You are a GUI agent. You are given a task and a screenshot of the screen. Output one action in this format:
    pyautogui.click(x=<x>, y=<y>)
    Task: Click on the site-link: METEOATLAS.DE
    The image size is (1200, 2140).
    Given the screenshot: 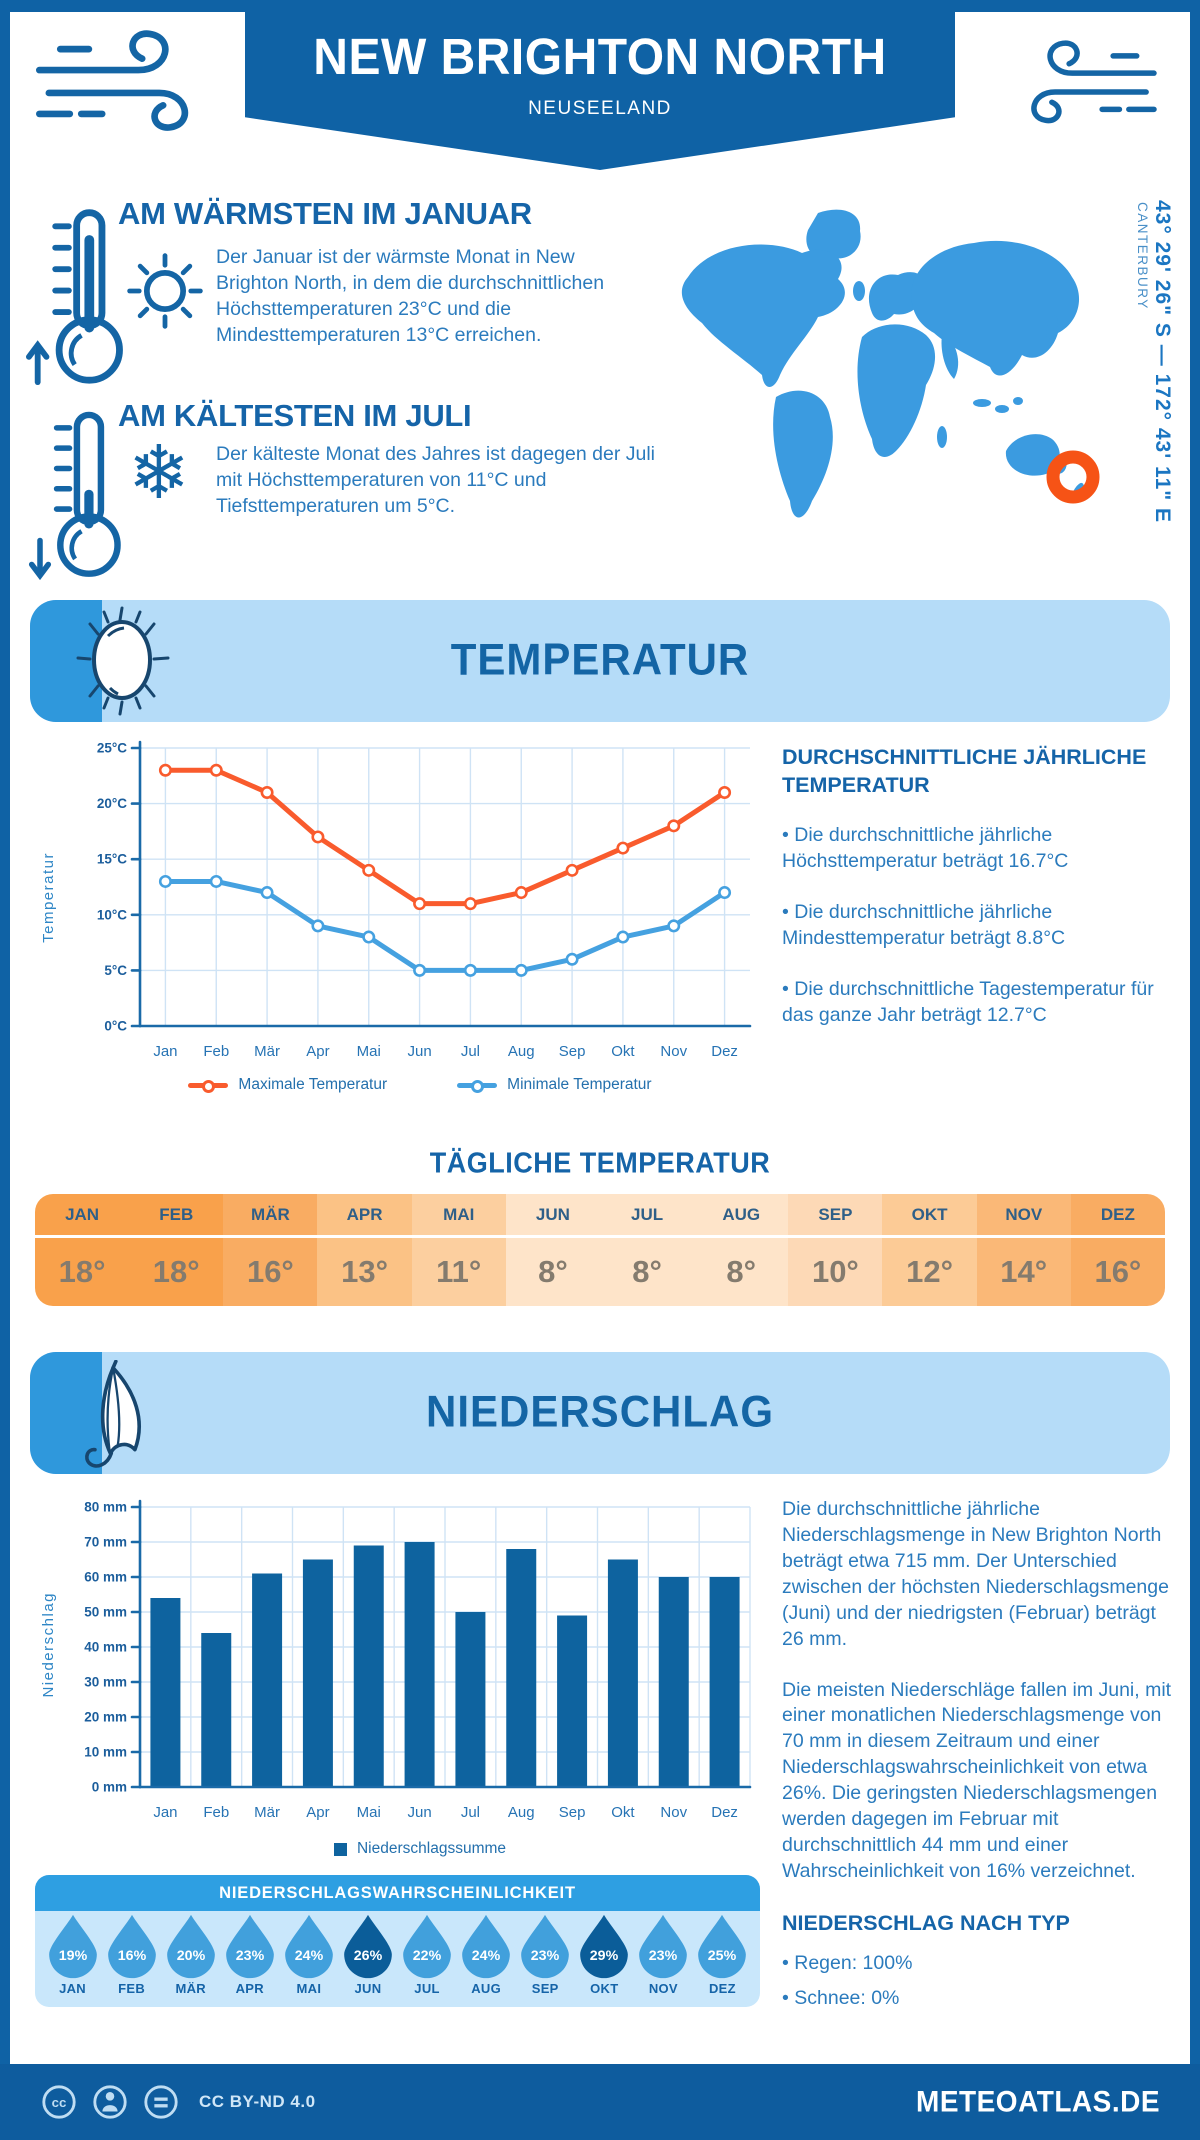 What is the action you would take?
    pyautogui.click(x=1038, y=2101)
    